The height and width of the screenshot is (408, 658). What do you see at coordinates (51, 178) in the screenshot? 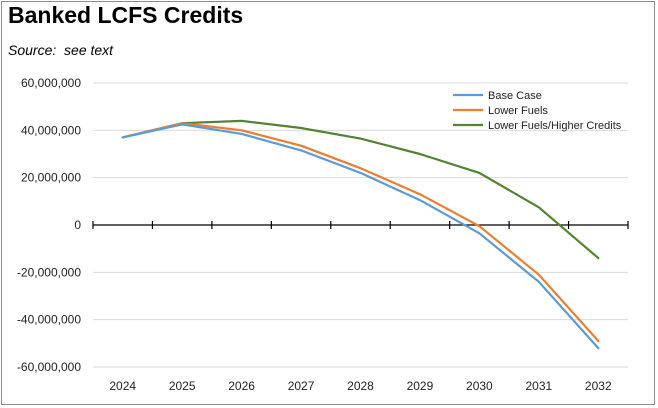
I see `y-tick-label: 20,000,000` at bounding box center [51, 178].